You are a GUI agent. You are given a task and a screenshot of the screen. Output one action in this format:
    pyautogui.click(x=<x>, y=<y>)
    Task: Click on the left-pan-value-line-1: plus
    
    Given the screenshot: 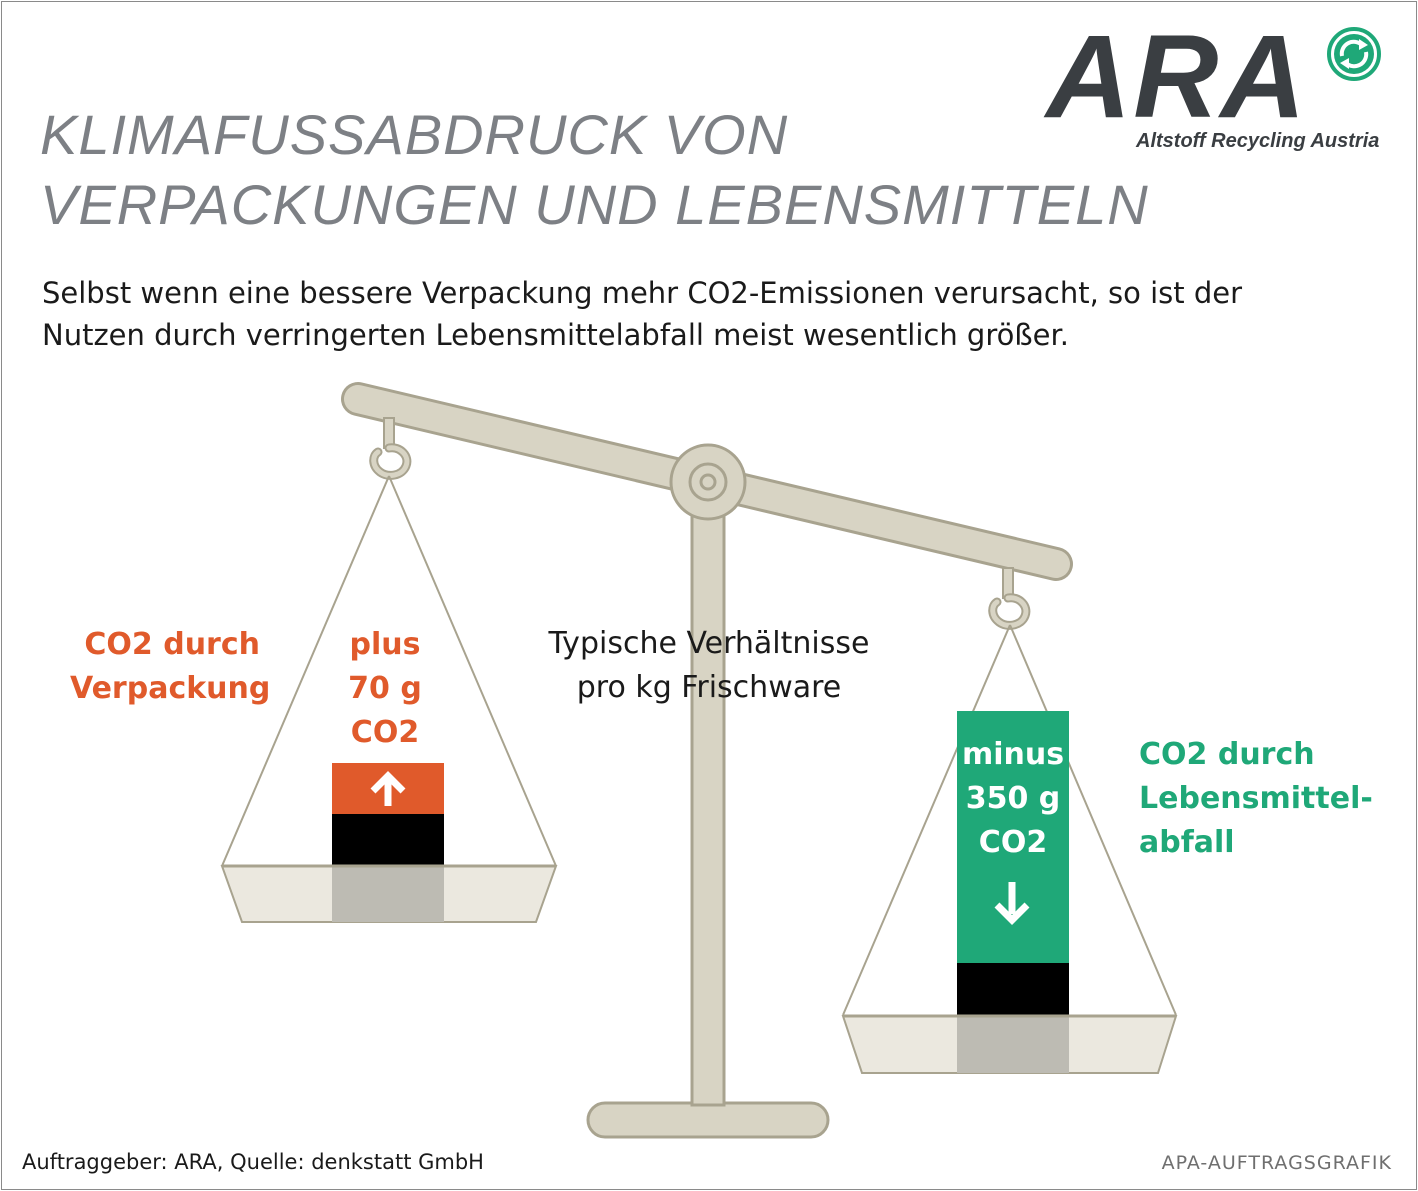 What is the action you would take?
    pyautogui.click(x=385, y=644)
    